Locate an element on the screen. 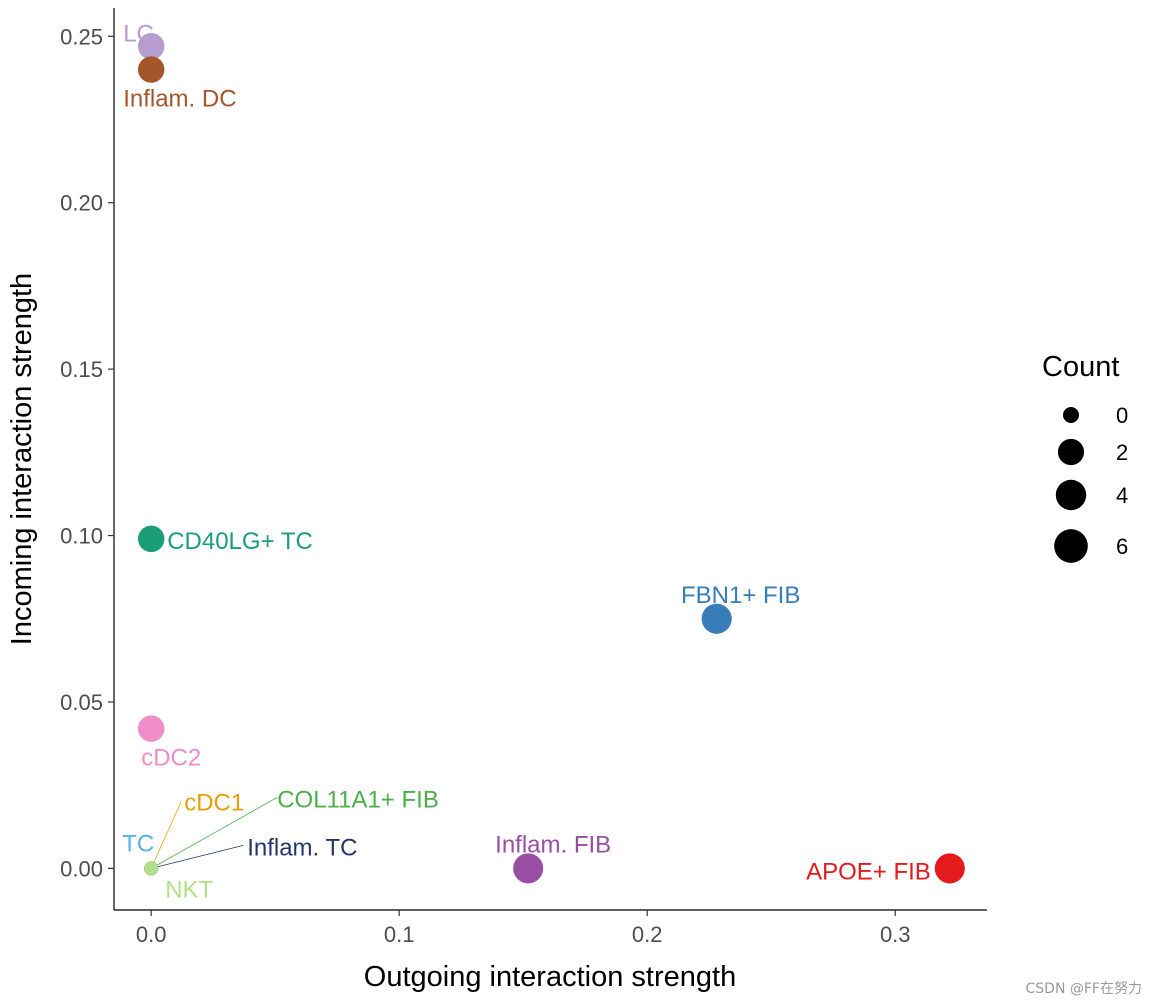 The height and width of the screenshot is (1006, 1156). label-lc: LC is located at coordinates (138, 33).